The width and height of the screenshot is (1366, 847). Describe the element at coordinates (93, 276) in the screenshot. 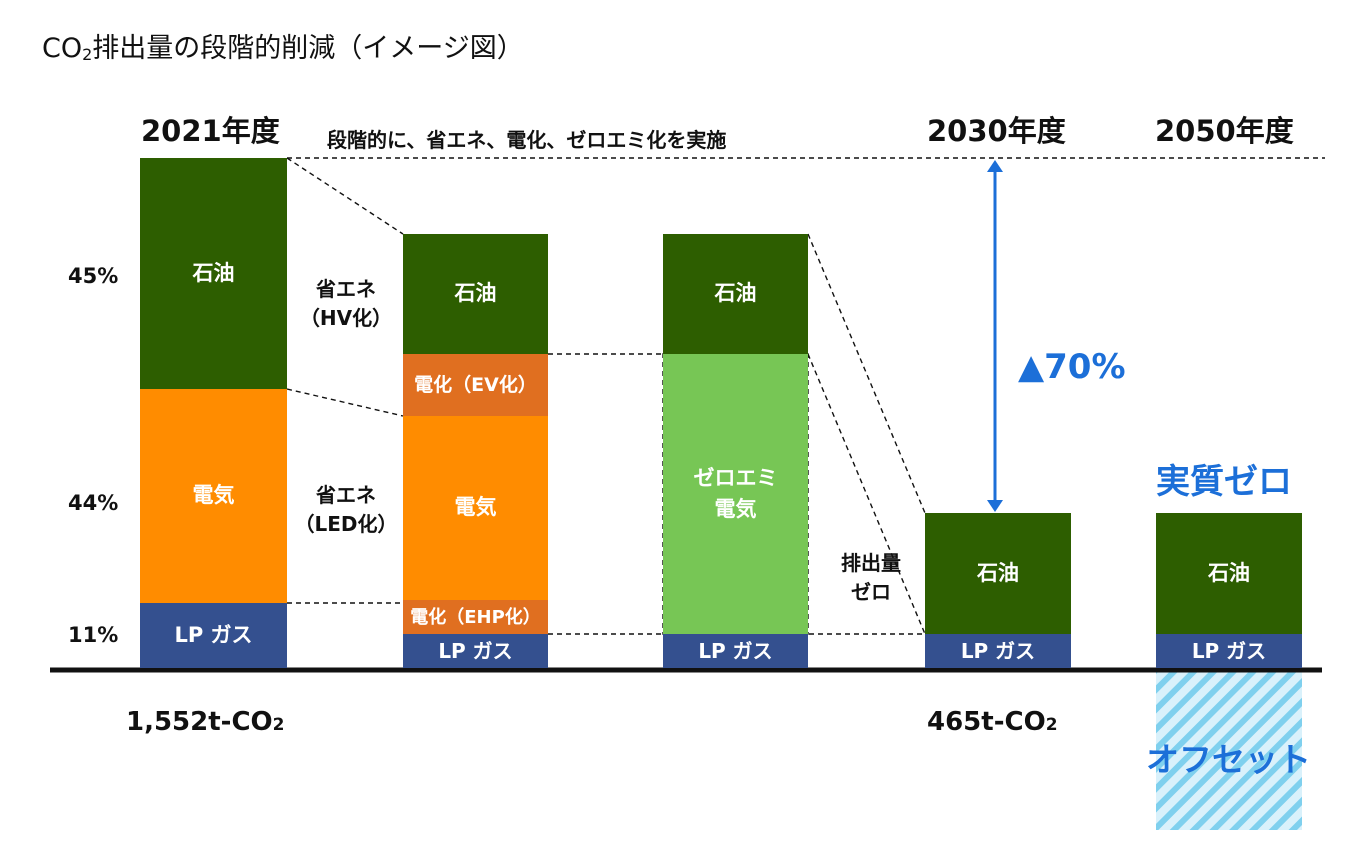

I see `pct-oil: 45%` at that location.